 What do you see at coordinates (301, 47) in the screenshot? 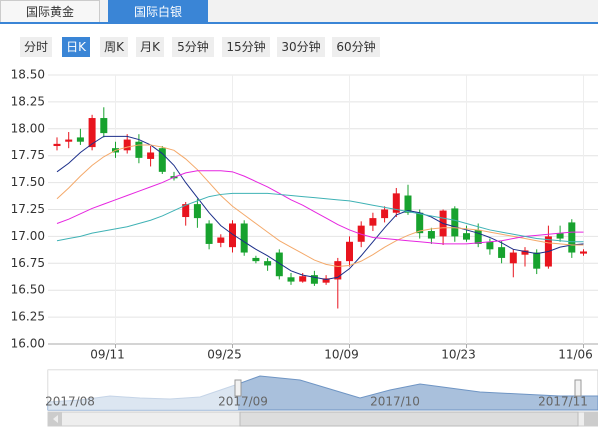
I see `period-button: 30分钟` at bounding box center [301, 47].